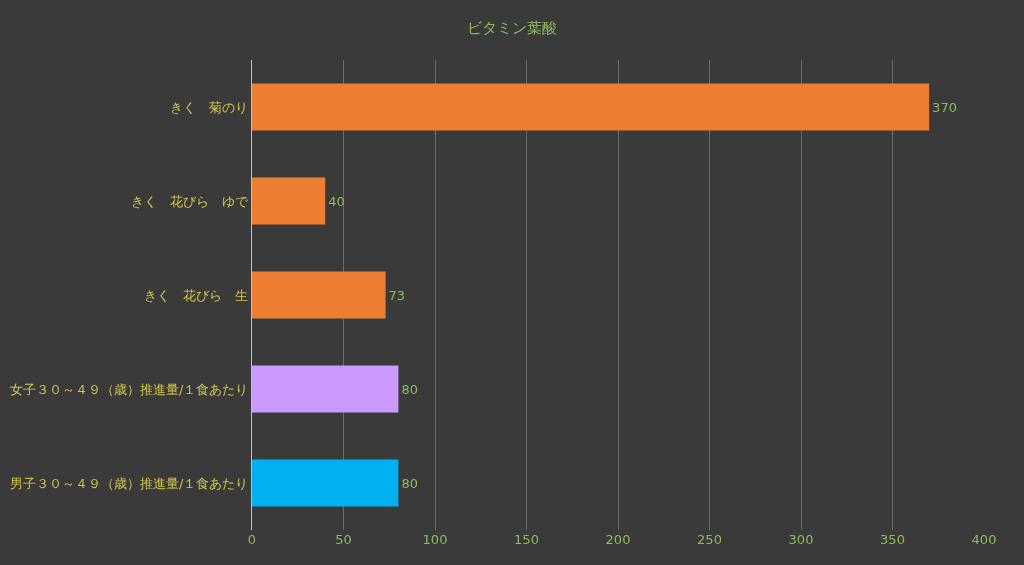  Describe the element at coordinates (801, 539) in the screenshot. I see `x-tick-label: 300` at that location.